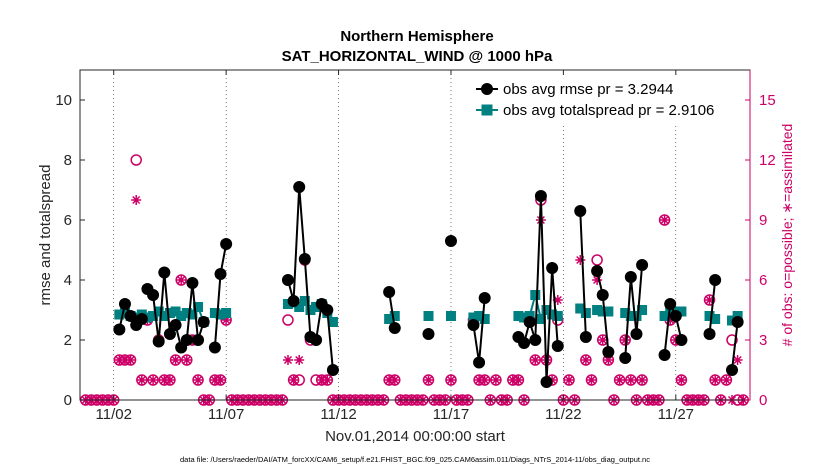 The height and width of the screenshot is (470, 830). I want to click on legend-box, so click(606, 100).